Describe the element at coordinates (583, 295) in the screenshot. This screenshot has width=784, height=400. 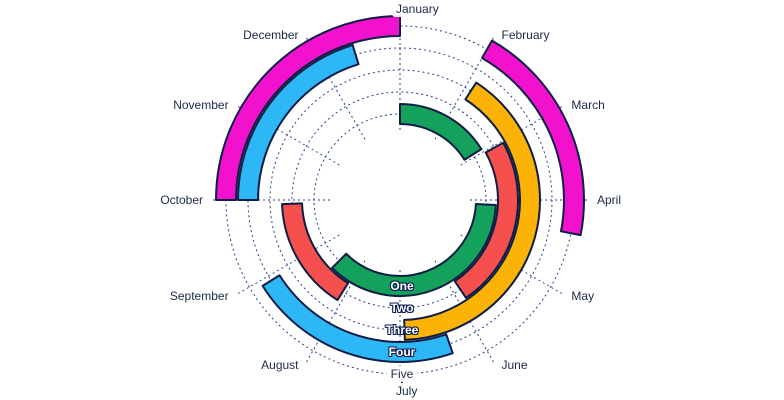
I see `month-label-may: May` at that location.